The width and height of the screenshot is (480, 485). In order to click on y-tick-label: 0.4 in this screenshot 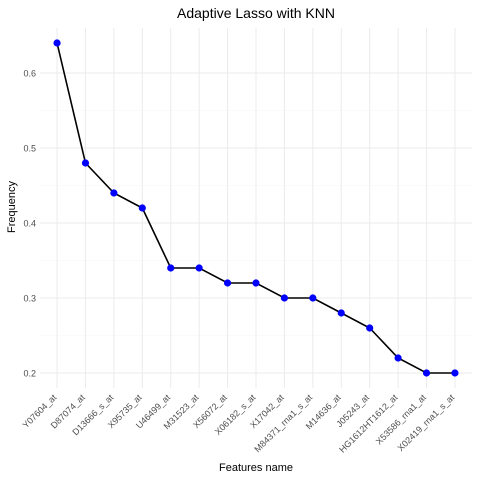, I will do `click(29, 224)`.